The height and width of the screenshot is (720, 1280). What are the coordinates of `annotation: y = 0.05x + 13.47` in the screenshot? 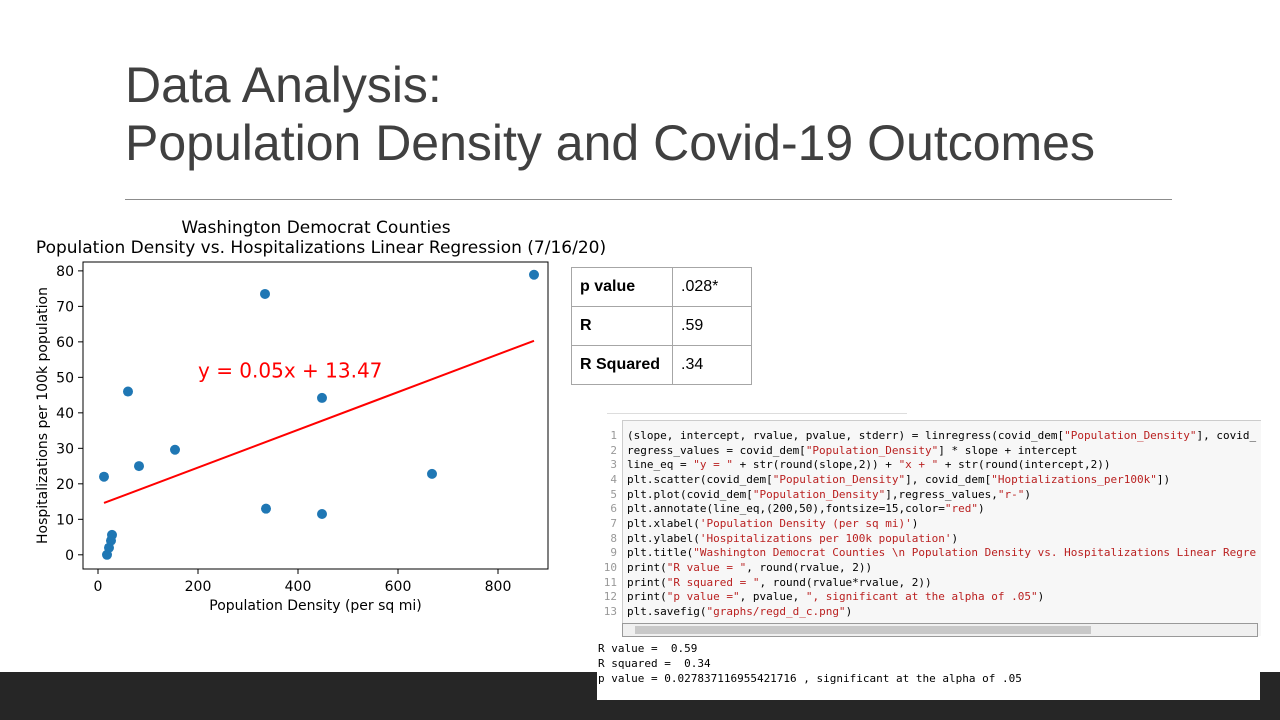 It's located at (290, 370).